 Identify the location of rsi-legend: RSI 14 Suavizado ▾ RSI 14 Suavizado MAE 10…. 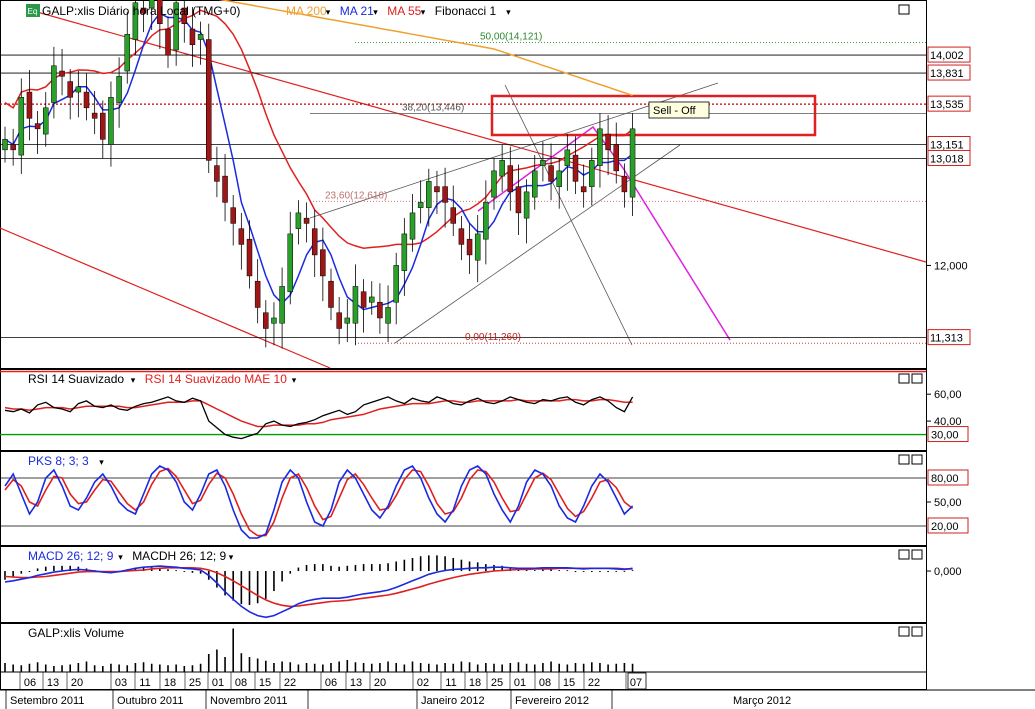
(162, 379).